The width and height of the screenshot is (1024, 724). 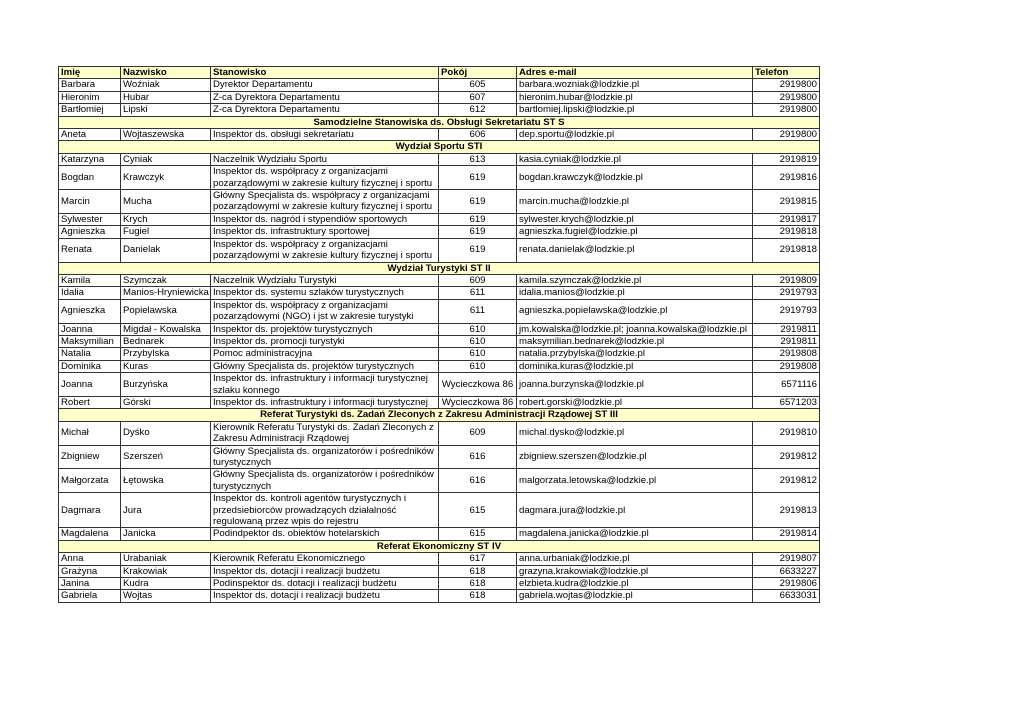 What do you see at coordinates (634, 596) in the screenshot?
I see `email-cell: gabriela.wojtas@lodzkie.pl` at bounding box center [634, 596].